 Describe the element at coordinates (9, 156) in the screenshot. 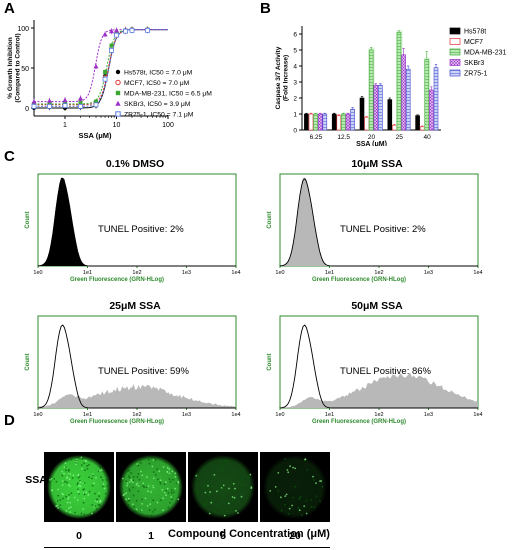

I see `panel-c-letter: C` at that location.